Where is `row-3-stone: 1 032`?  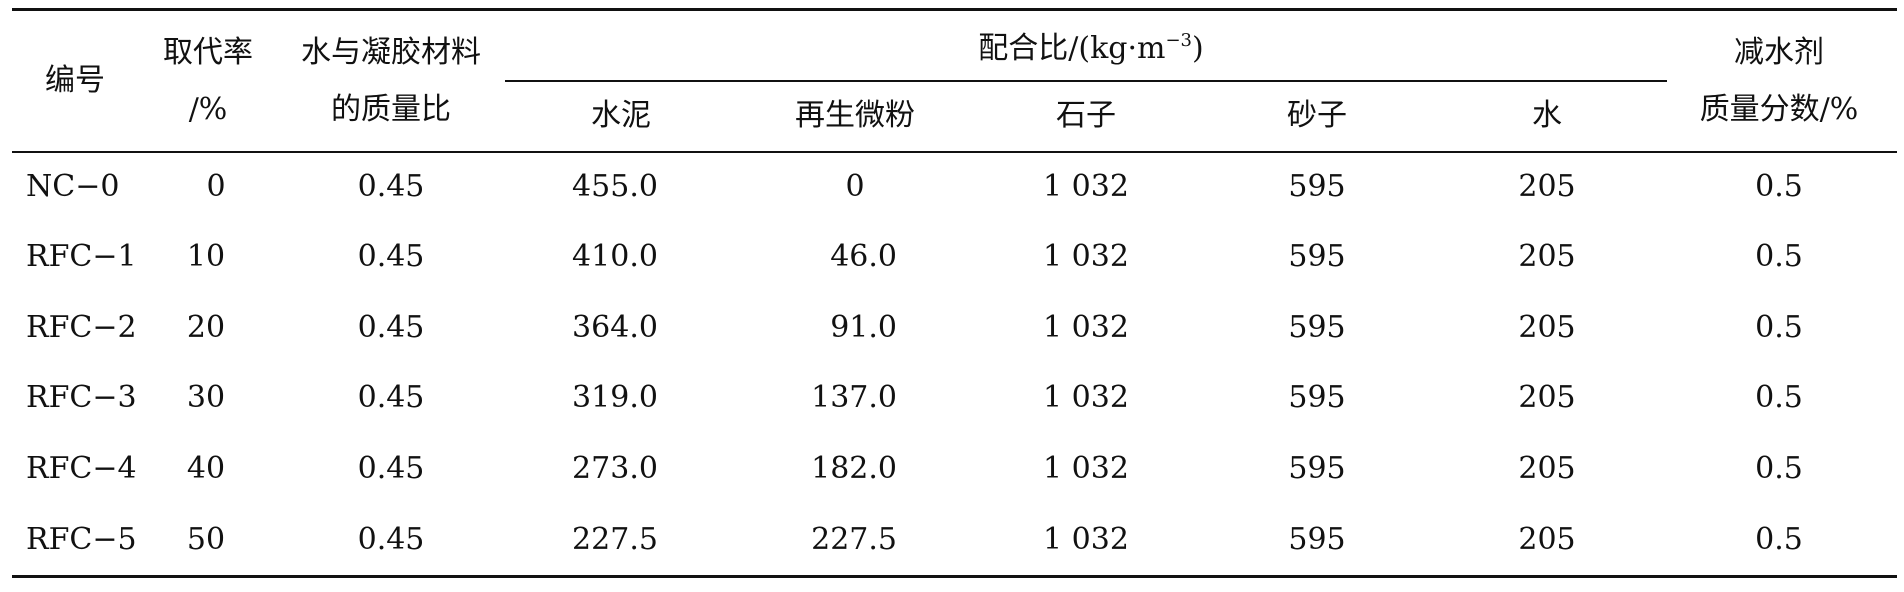
row-3-stone: 1 032 is located at coordinates (1086, 397).